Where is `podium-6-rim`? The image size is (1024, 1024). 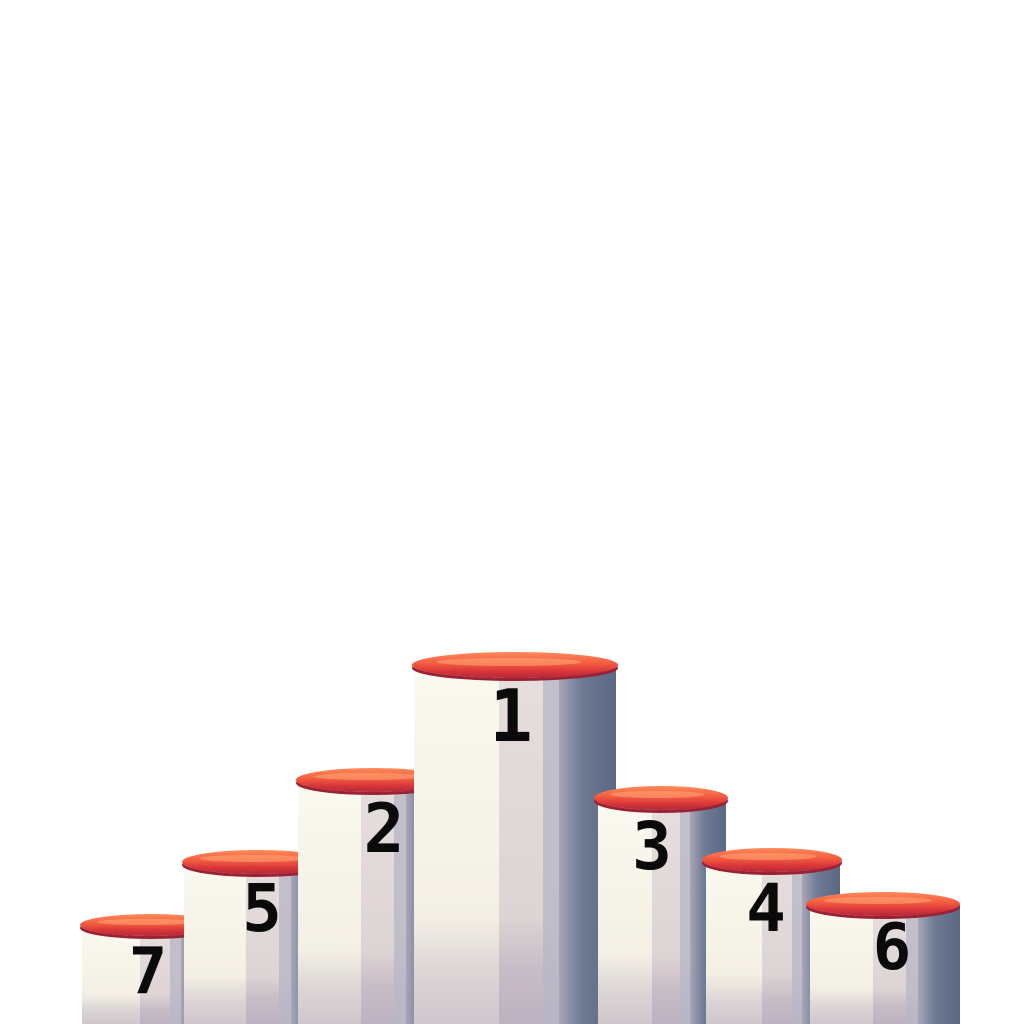 podium-6-rim is located at coordinates (883, 904).